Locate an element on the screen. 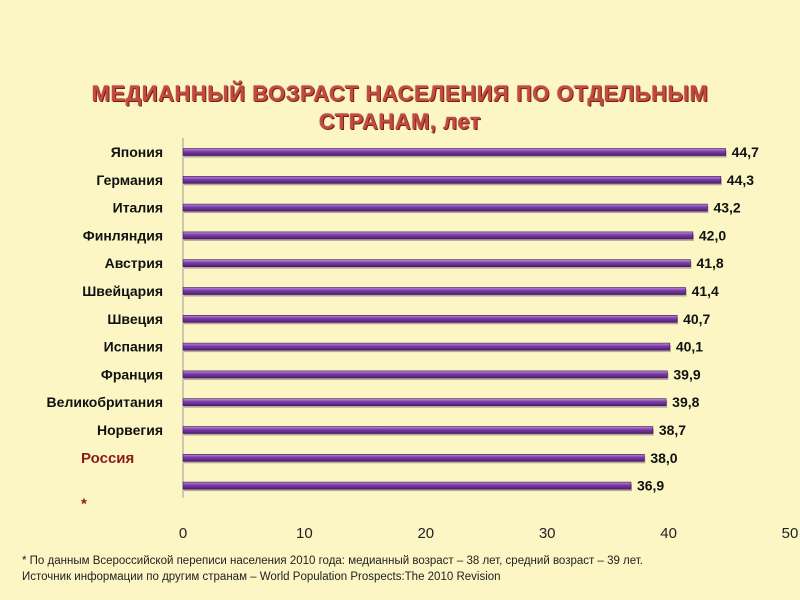  bar-value-label: 39,8 is located at coordinates (685, 402).